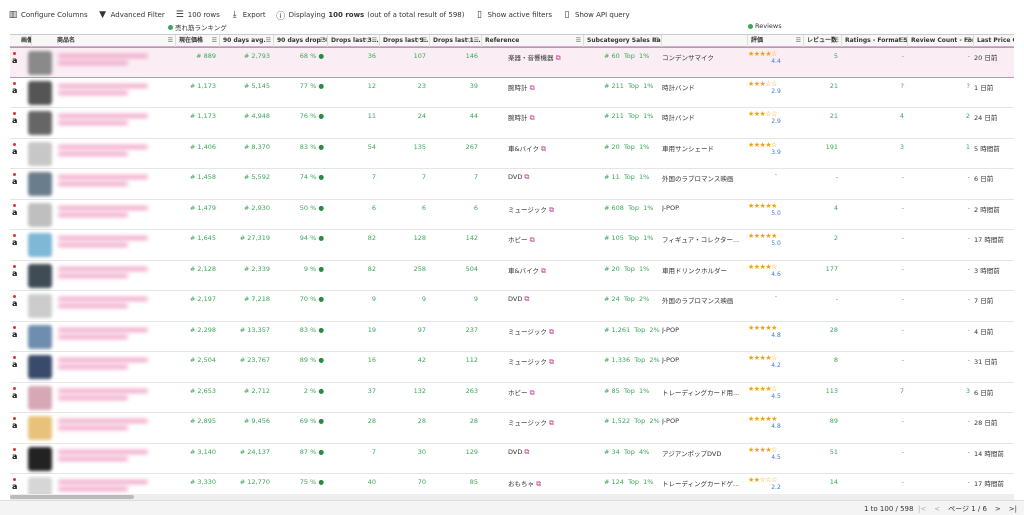 Image resolution: width=1024 pixels, height=515 pixels. I want to click on scrollbar-thumb, so click(72, 497).